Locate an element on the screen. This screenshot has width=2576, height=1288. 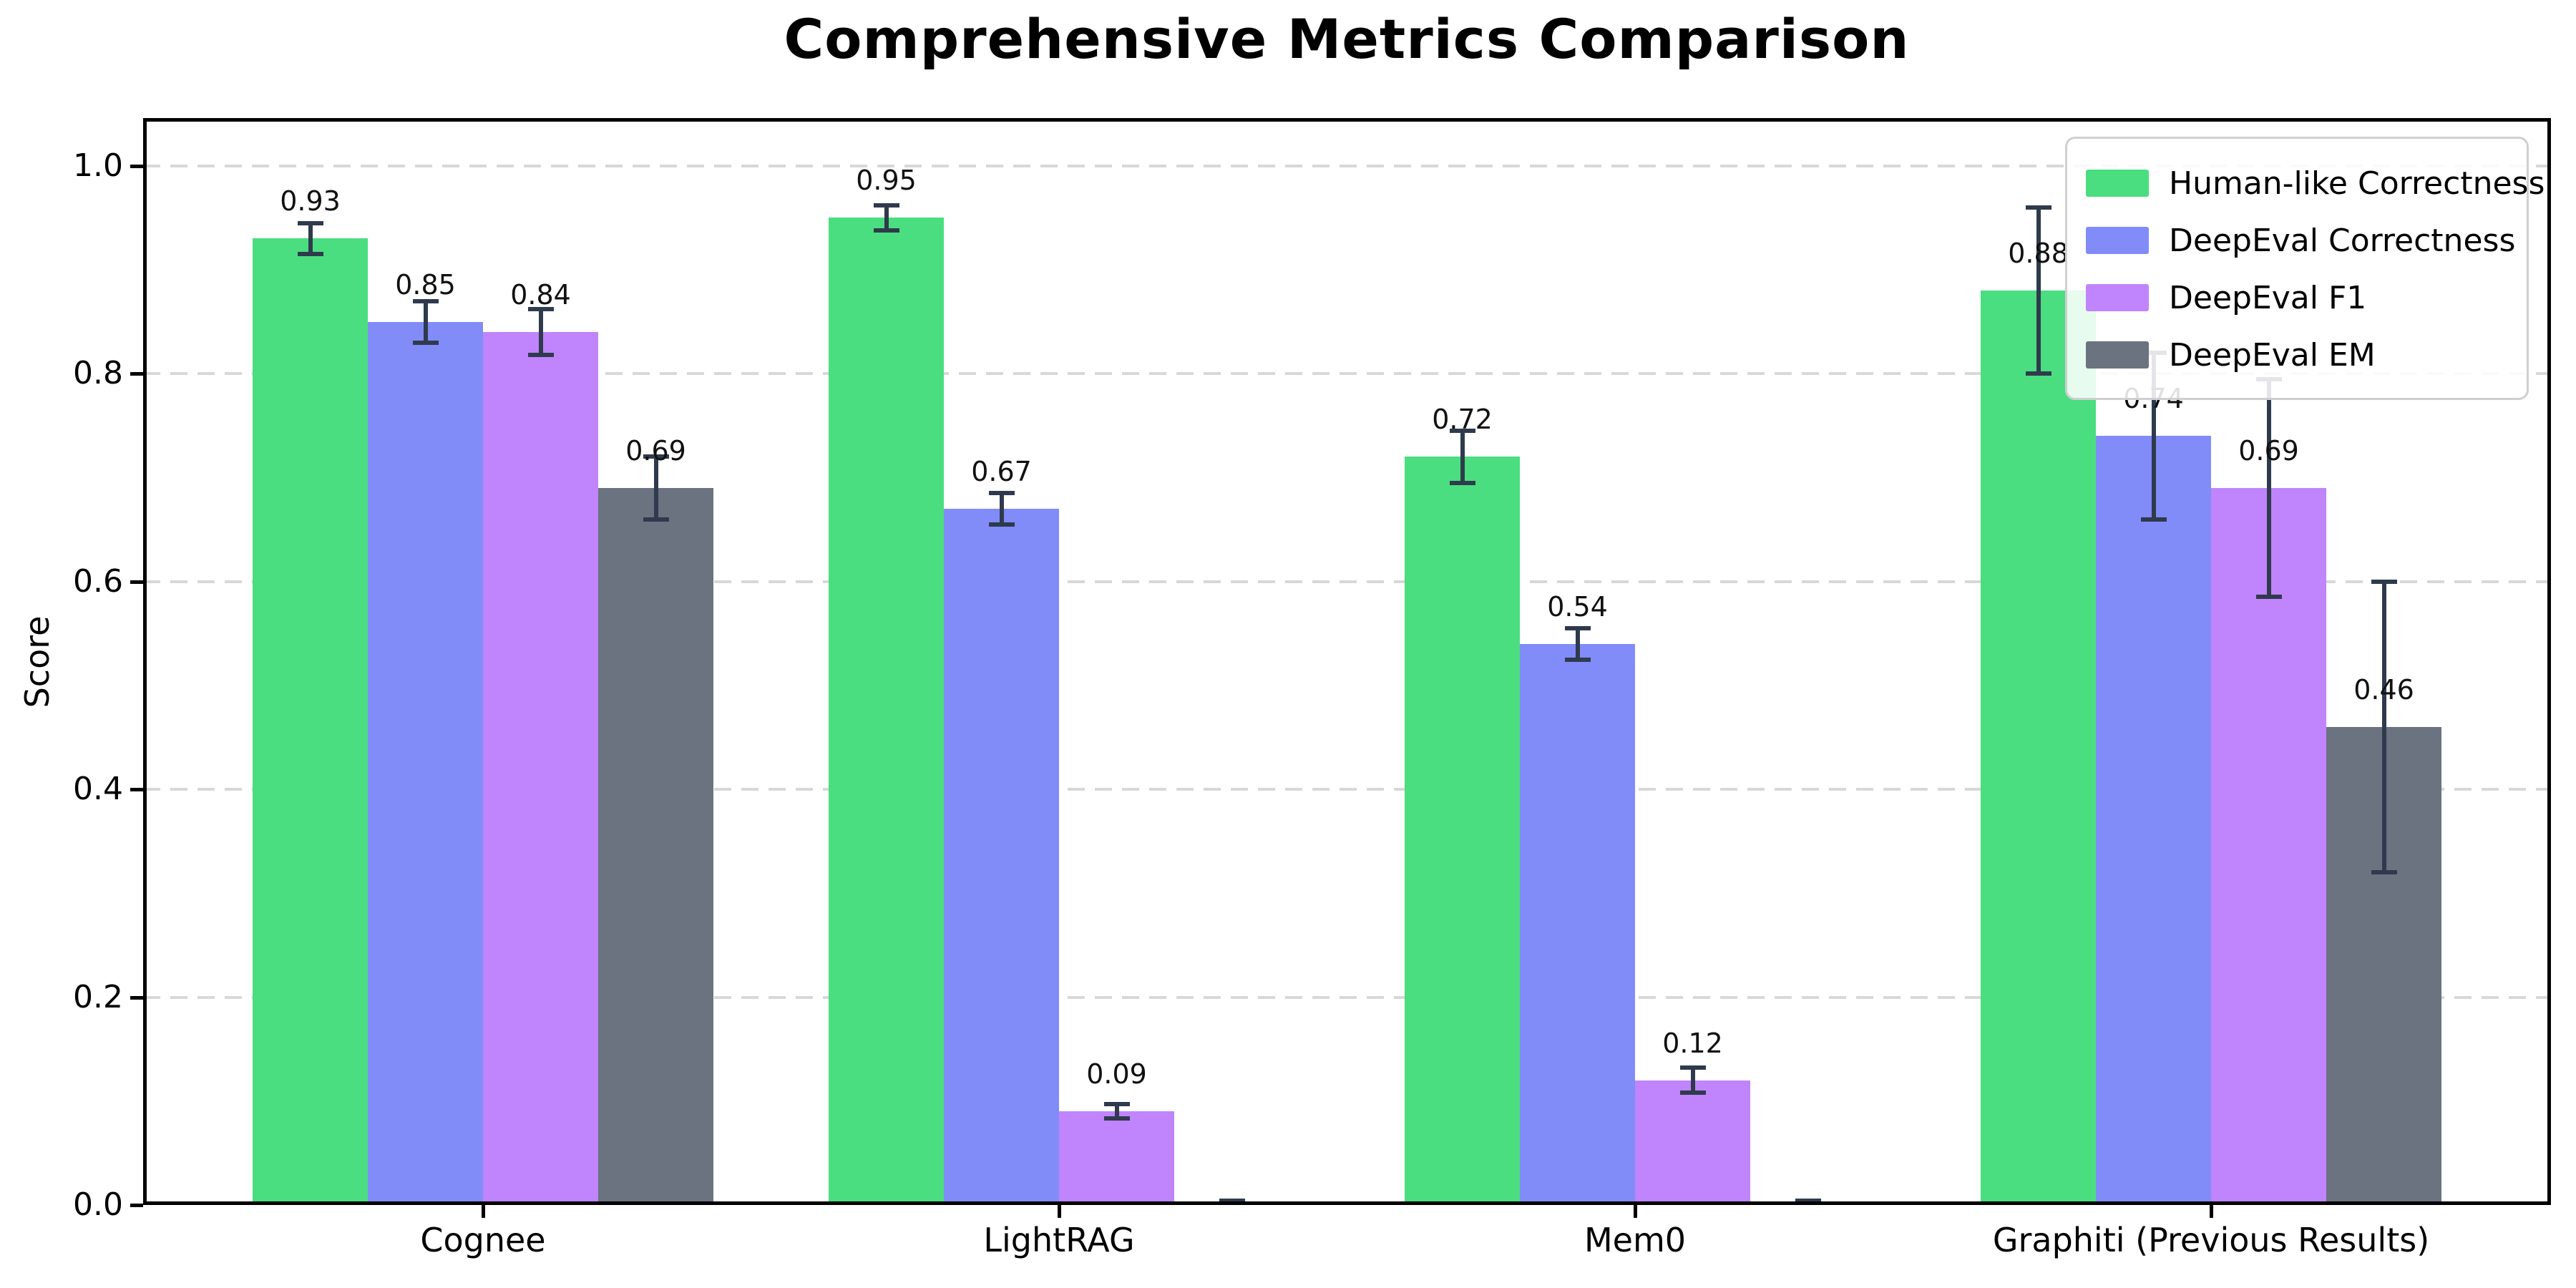
y-tick-label-0.0: 0.0 is located at coordinates (98, 1204).